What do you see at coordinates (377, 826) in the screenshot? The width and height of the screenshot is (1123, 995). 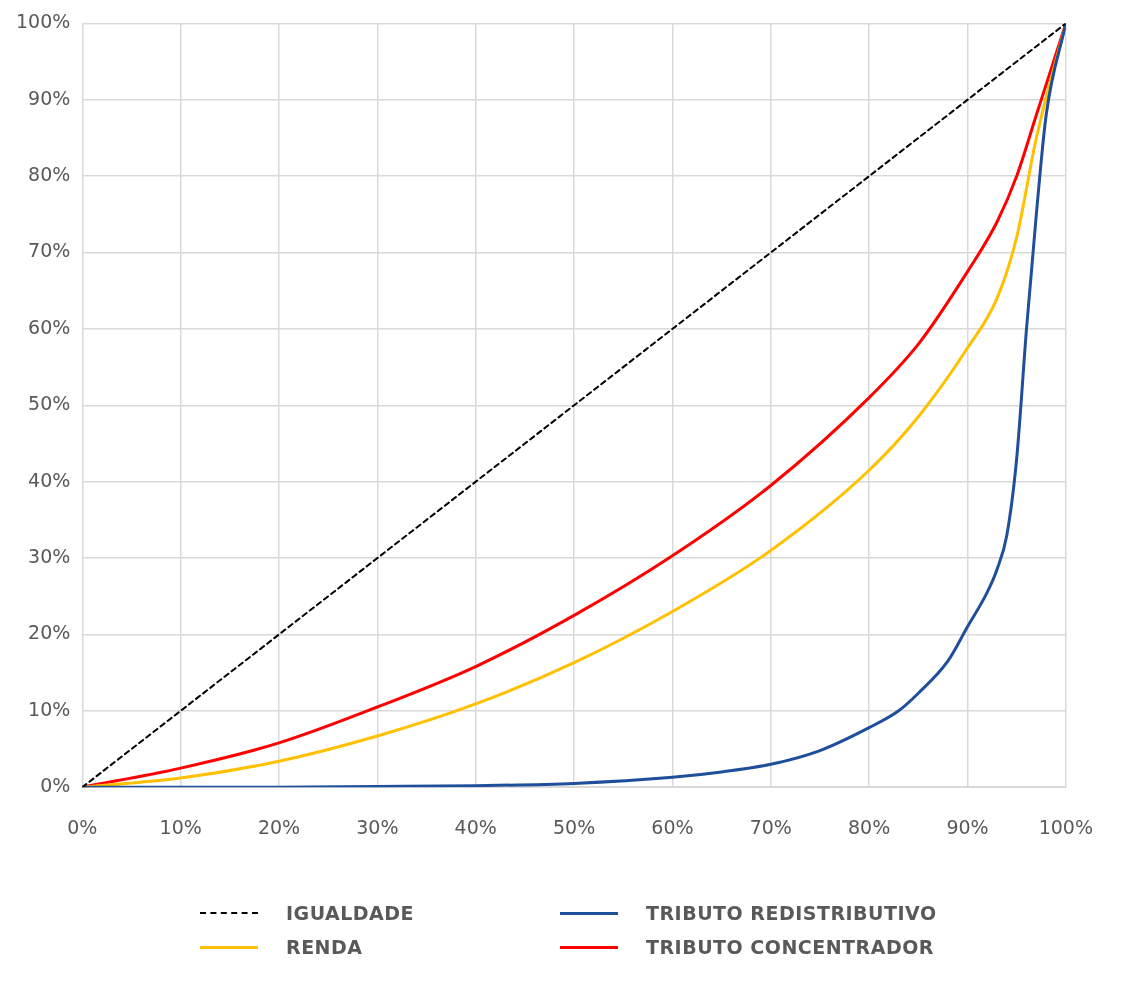 I see `x-tick-label: 30%` at bounding box center [377, 826].